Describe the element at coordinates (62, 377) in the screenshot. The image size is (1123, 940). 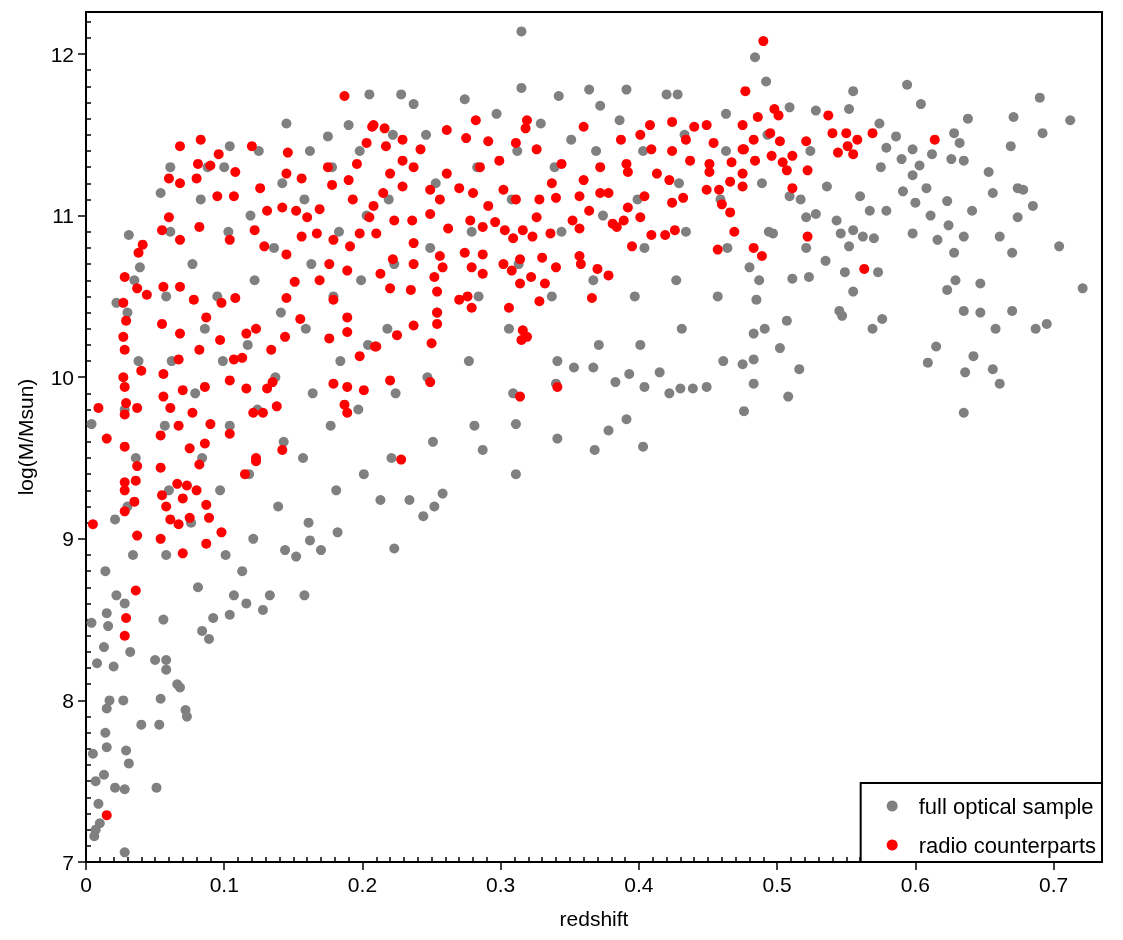
I see `y-tick-label: 10` at that location.